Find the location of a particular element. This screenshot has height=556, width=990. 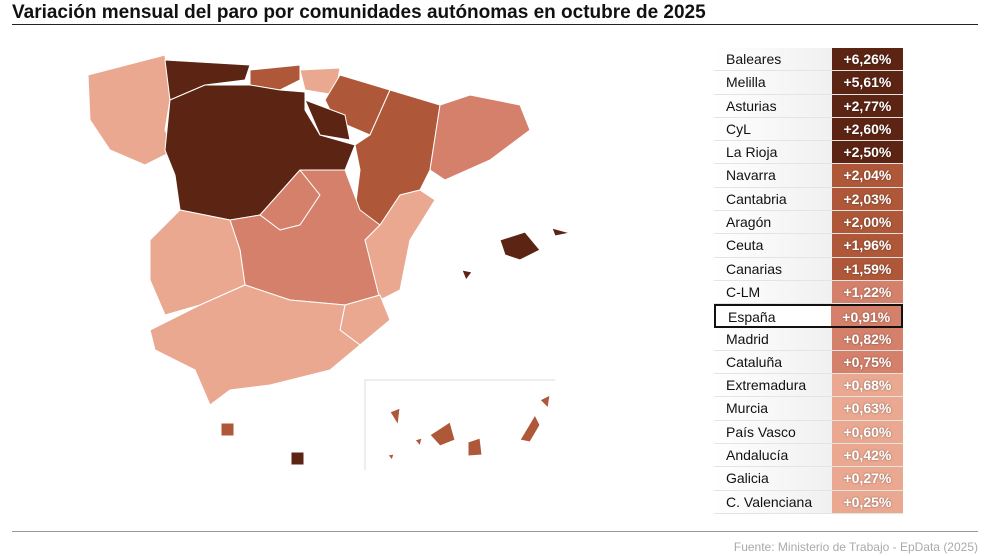

region-value: +0,42% is located at coordinates (867, 455).